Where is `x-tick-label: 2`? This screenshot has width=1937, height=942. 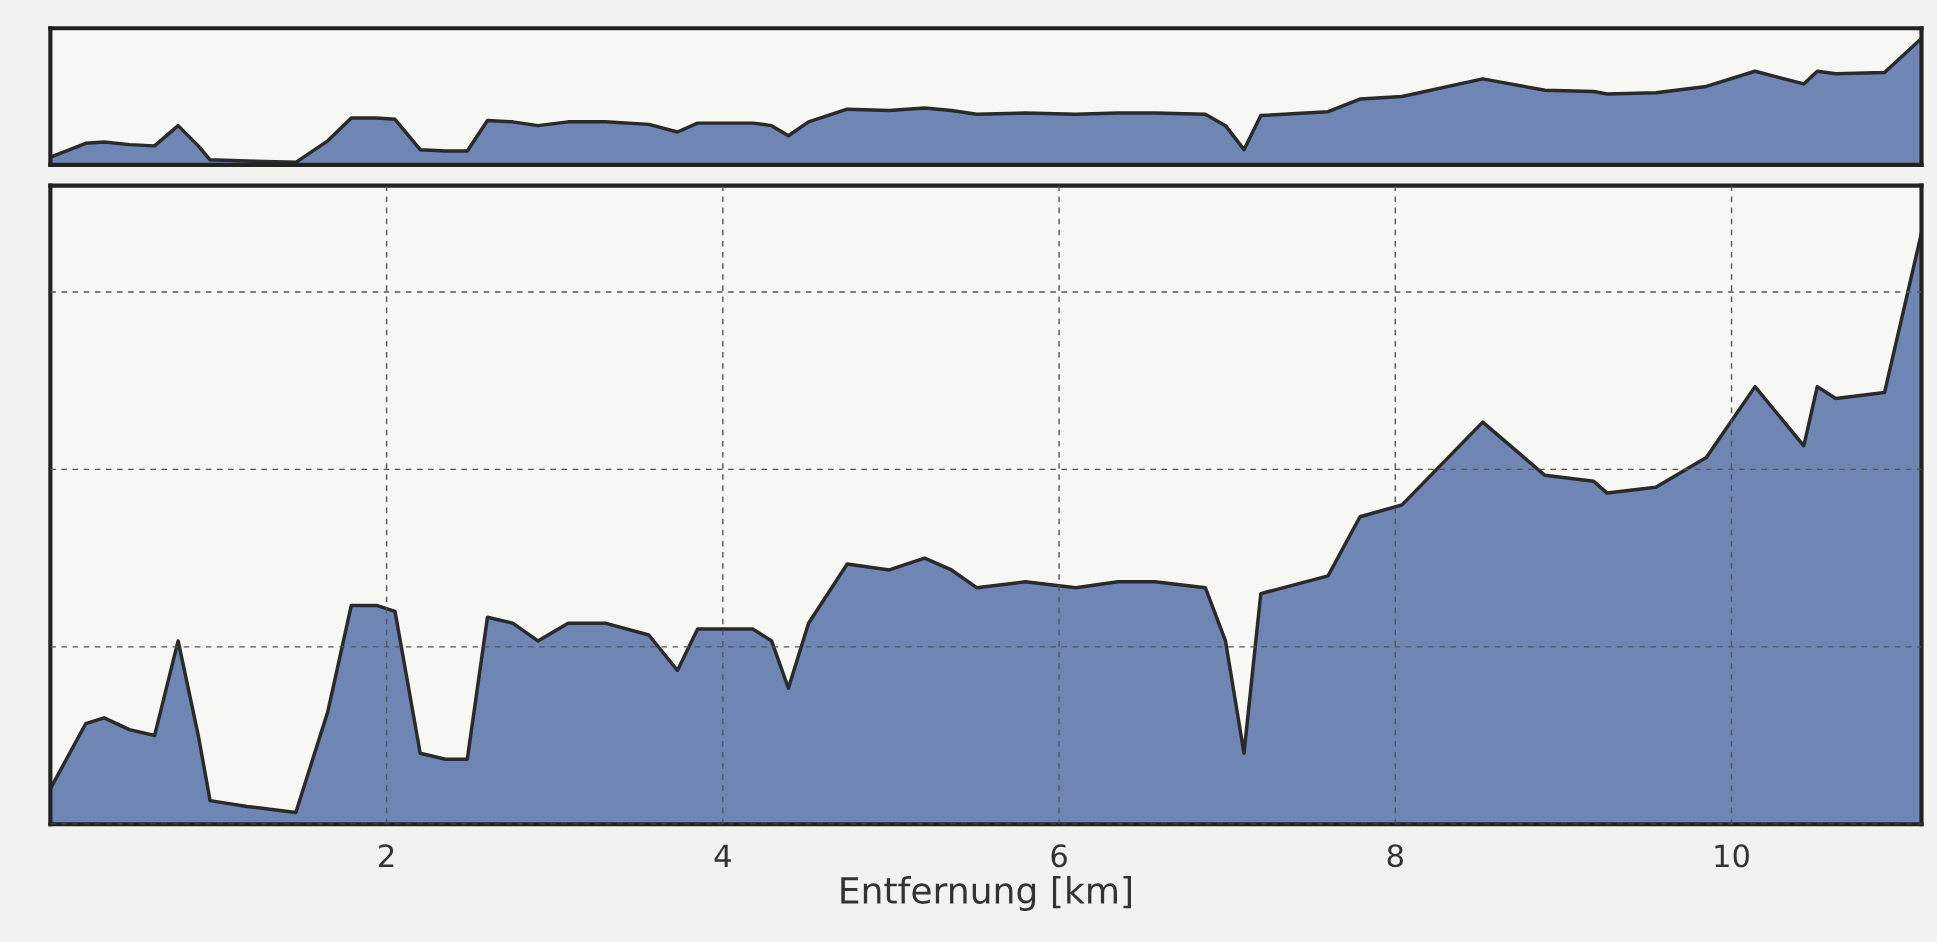 x-tick-label: 2 is located at coordinates (386, 855).